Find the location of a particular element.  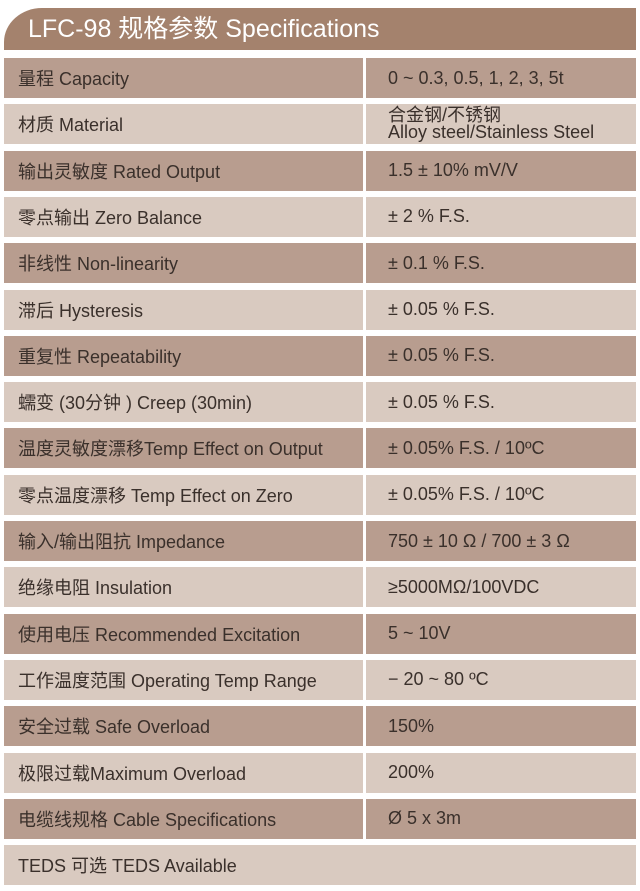

spec-row: 工作温度范围 Operating Temp Range − 20 ~ 80 ºC is located at coordinates (320, 679).